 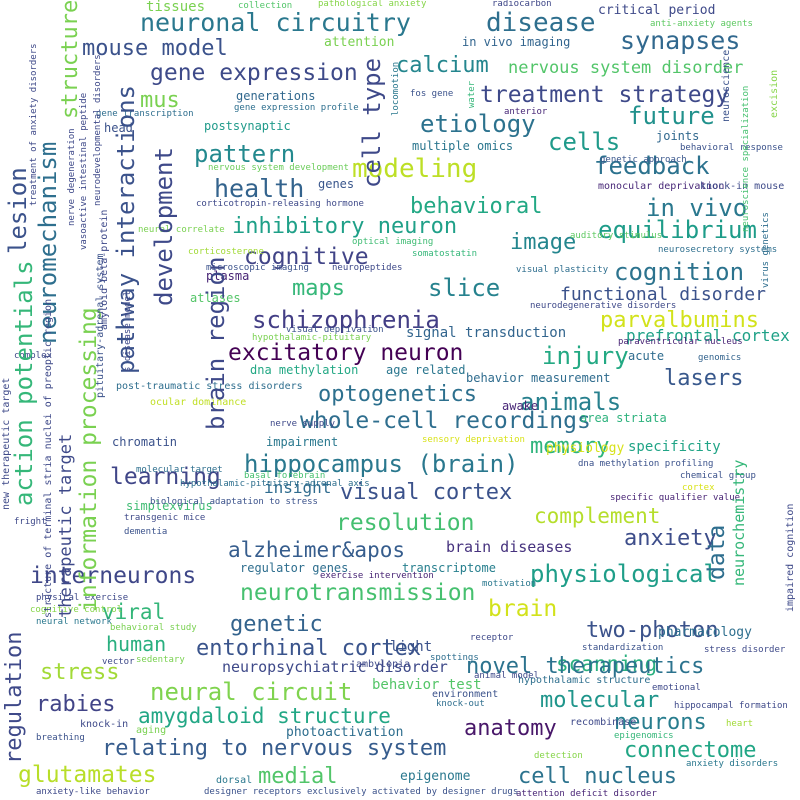 What do you see at coordinates (445, 254) in the screenshot?
I see `word: somatostatin` at bounding box center [445, 254].